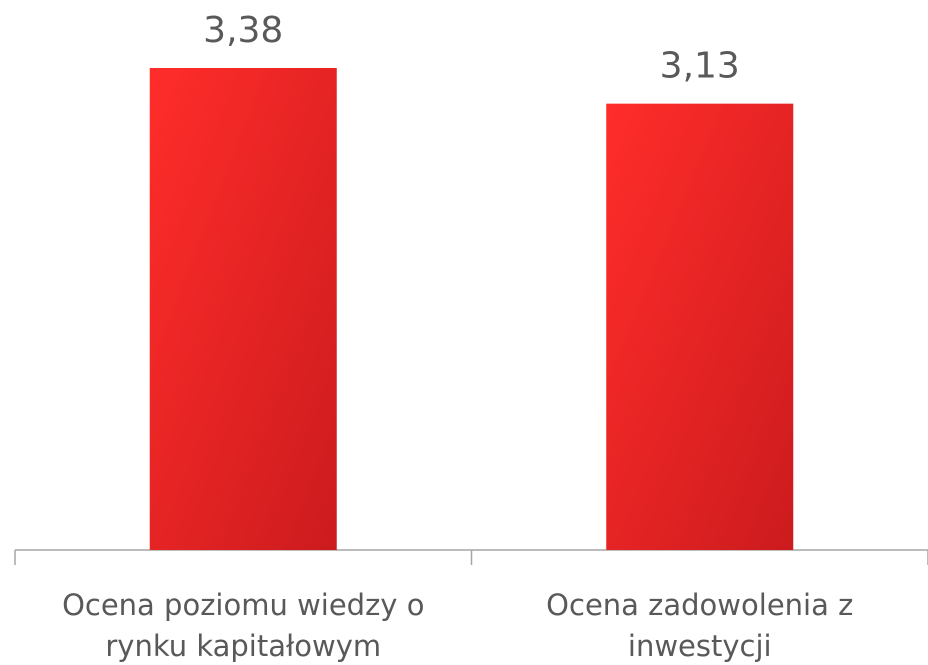 The image size is (928, 665). Describe the element at coordinates (243, 625) in the screenshot. I see `x-tick-label: Ocena poziomu wiedzy o rynku kapitałowym` at that location.